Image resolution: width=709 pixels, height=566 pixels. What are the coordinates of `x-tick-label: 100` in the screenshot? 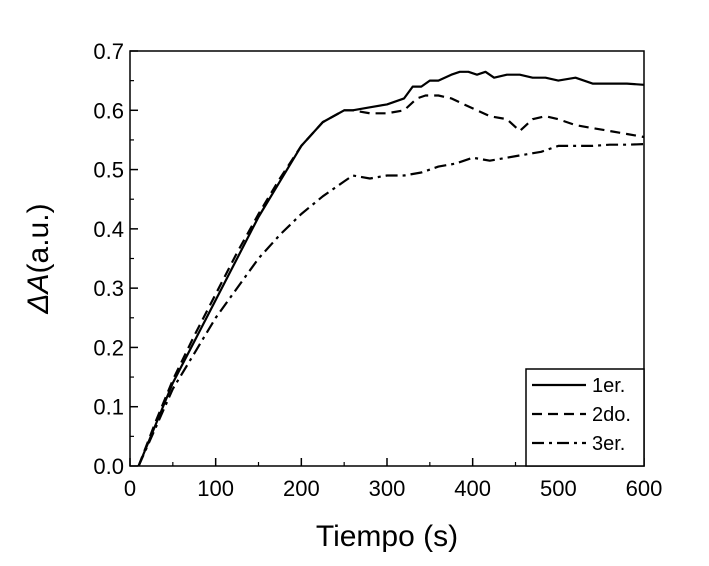 It's located at (215, 488).